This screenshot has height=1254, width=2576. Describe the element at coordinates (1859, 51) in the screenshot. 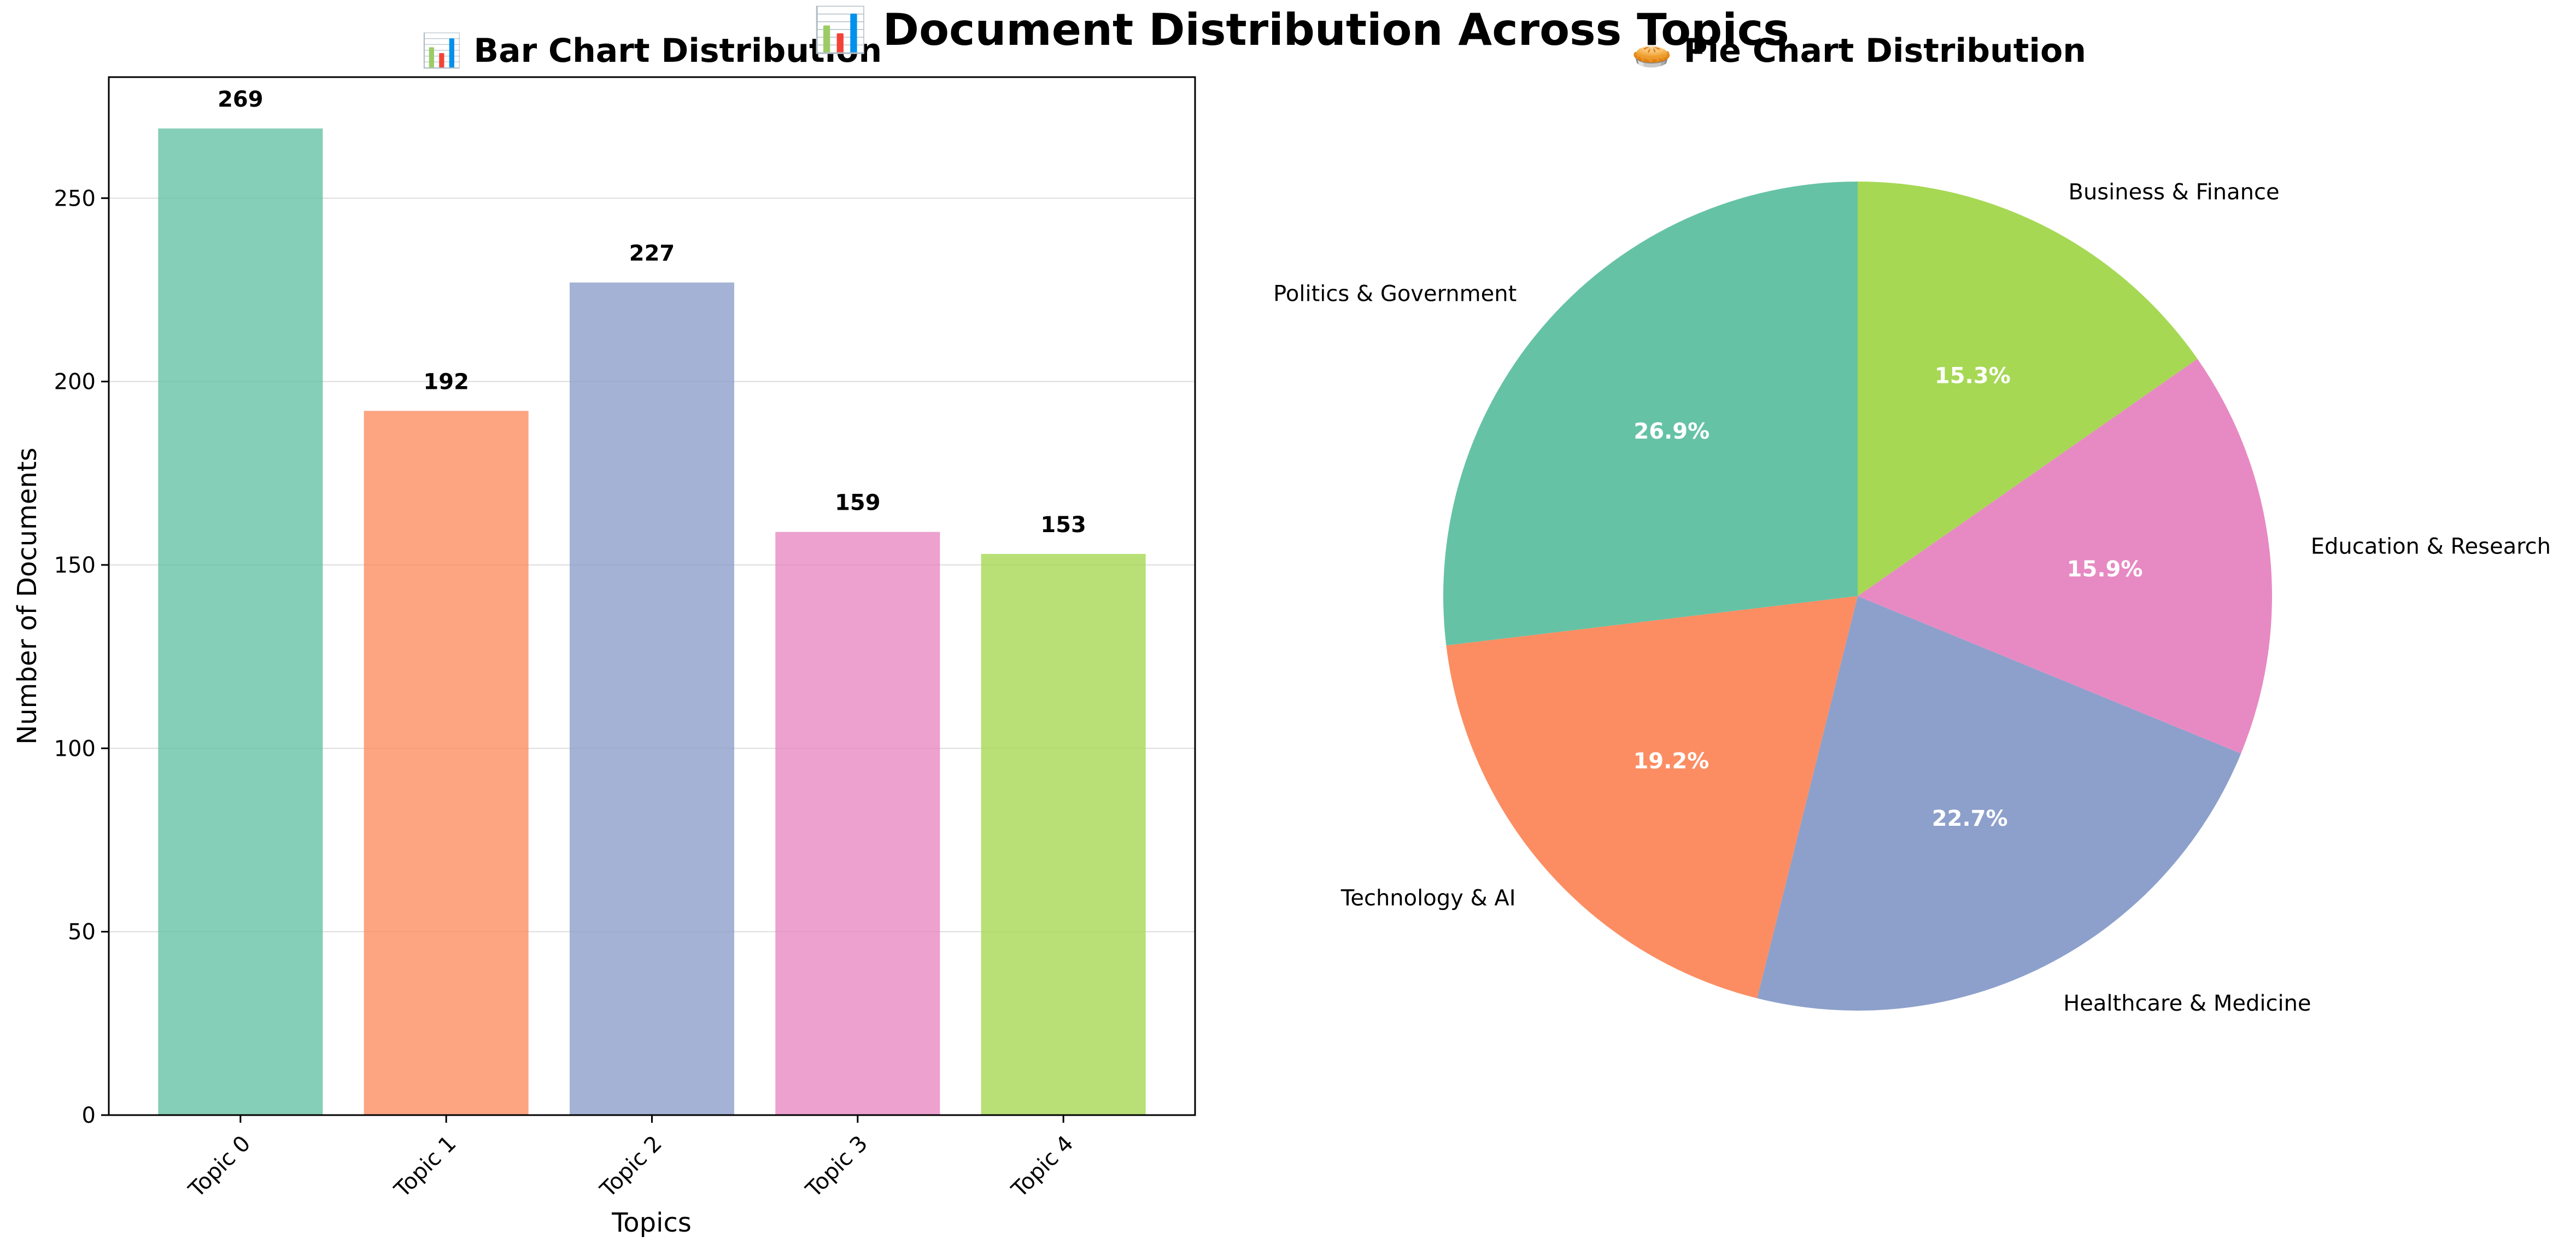

I see `pie-chart-title: 🥧 Pie Chart Distribution` at that location.